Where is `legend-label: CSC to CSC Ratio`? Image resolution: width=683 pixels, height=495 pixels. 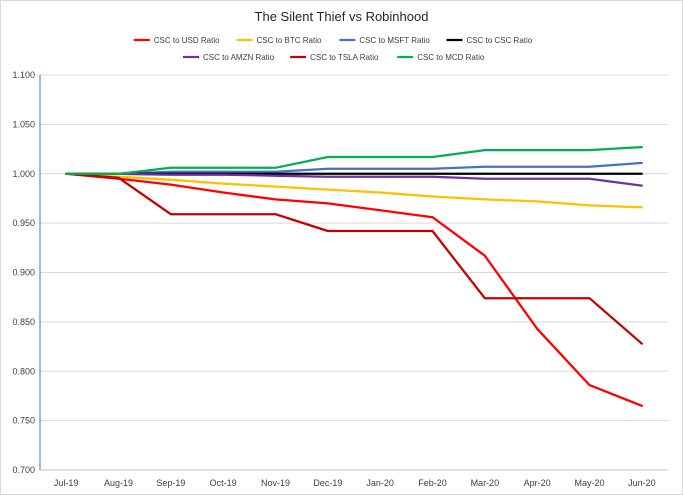 legend-label: CSC to CSC Ratio is located at coordinates (499, 40).